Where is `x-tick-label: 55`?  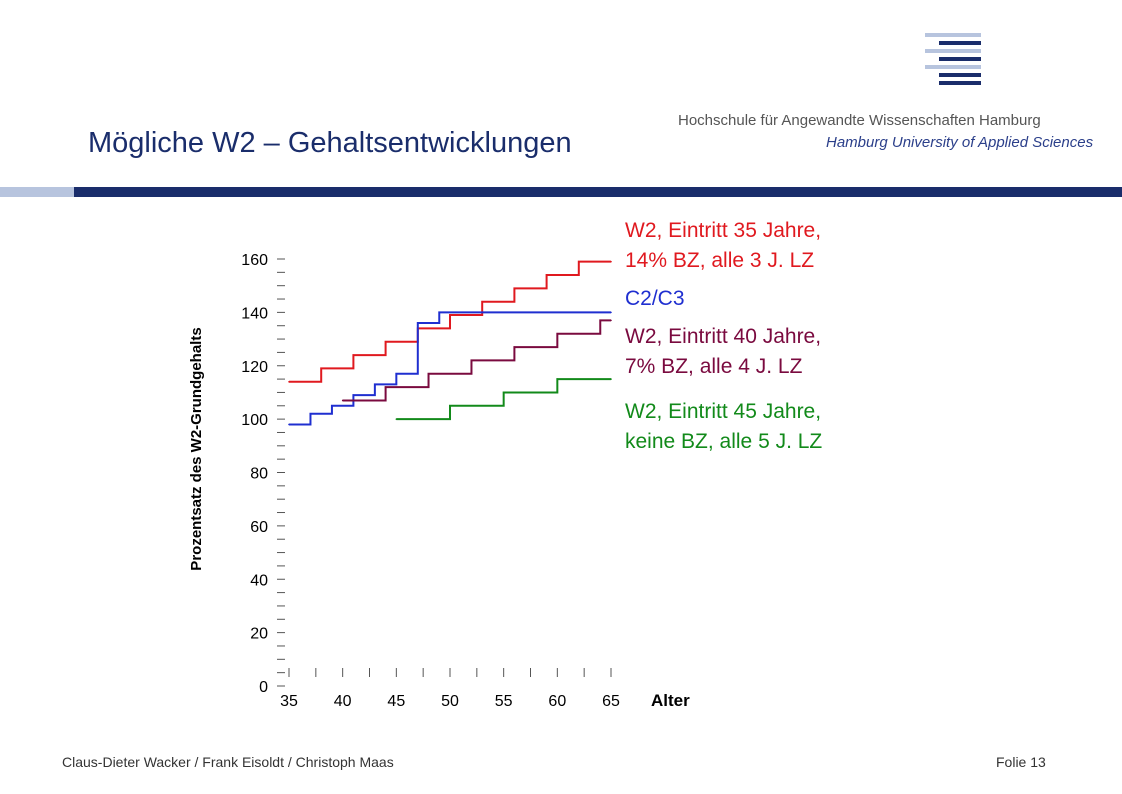 x-tick-label: 55 is located at coordinates (504, 701).